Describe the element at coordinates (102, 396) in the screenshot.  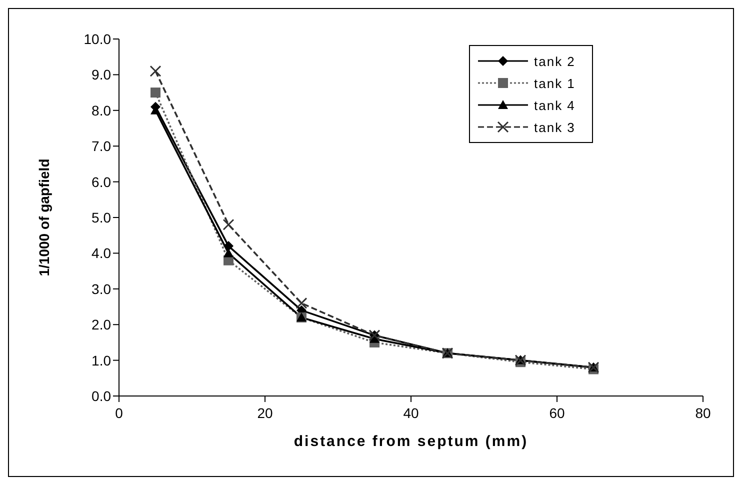
I see `y-tick-label: 0.0` at that location.